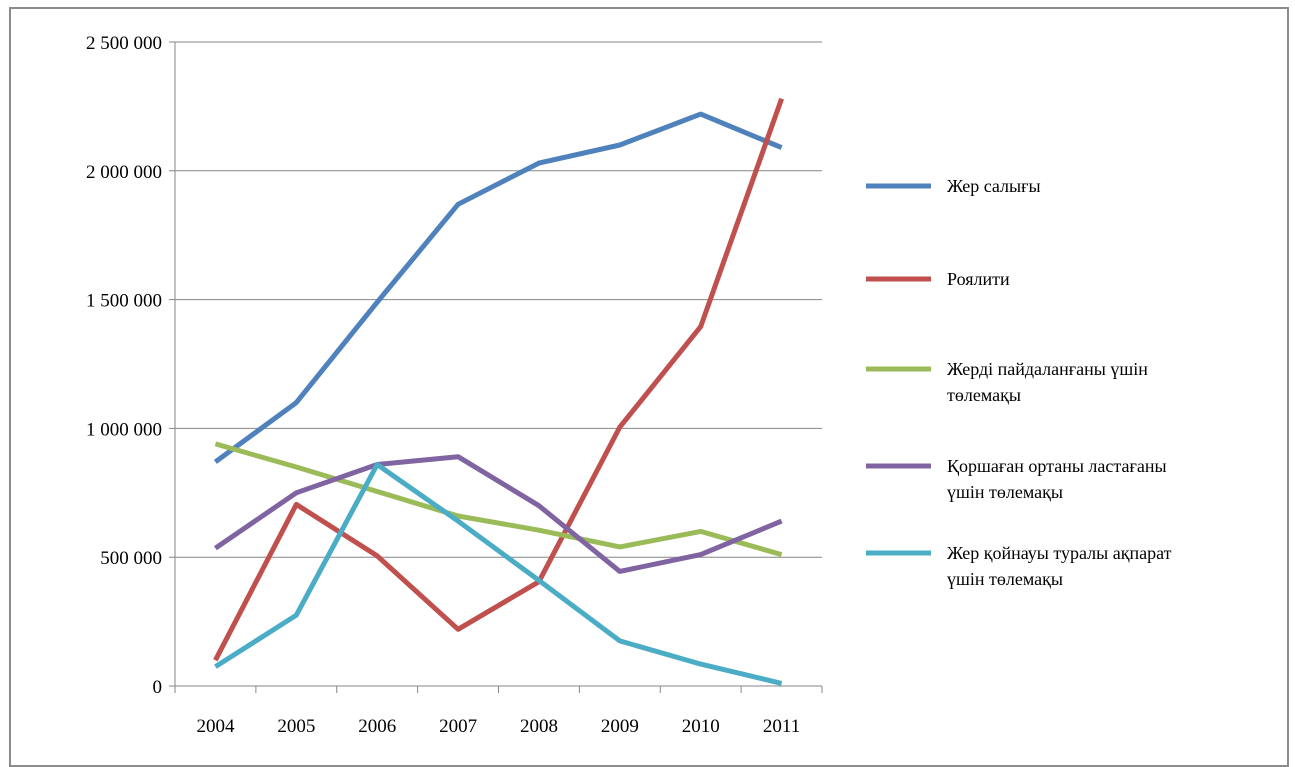 The width and height of the screenshot is (1295, 767). Describe the element at coordinates (781, 726) in the screenshot. I see `x-tick-label: 2011` at that location.